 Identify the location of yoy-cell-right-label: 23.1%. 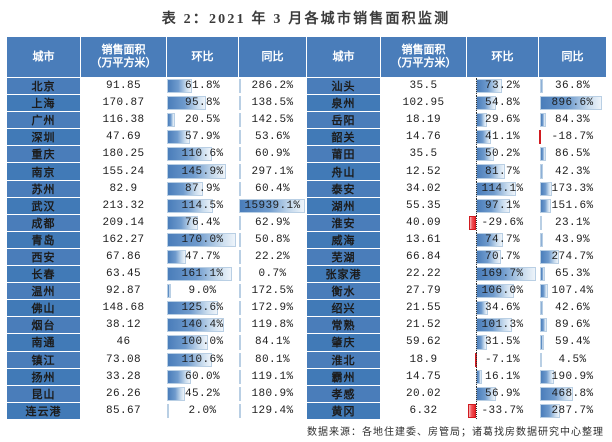
(572, 222).